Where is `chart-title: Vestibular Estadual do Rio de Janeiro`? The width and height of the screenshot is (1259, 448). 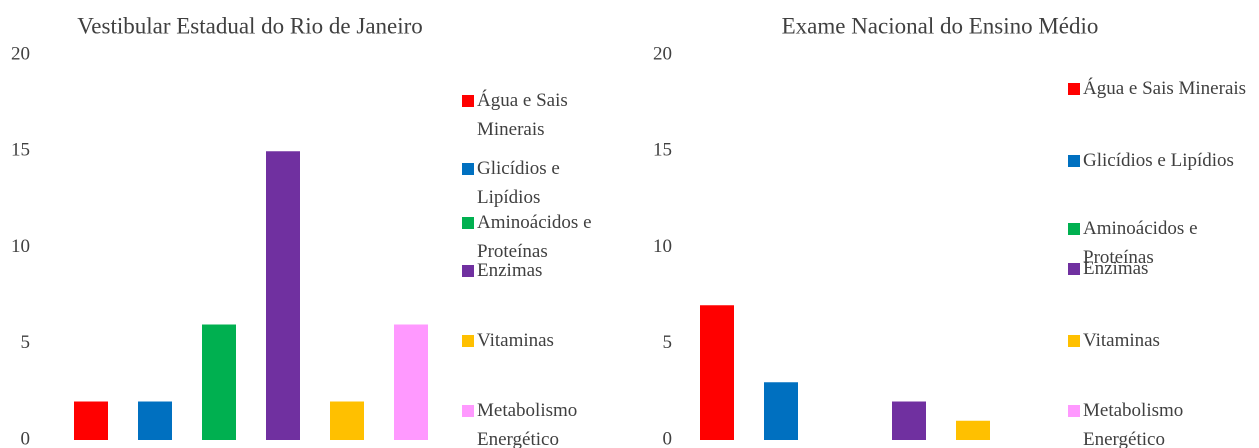 chart-title: Vestibular Estadual do Rio de Janeiro is located at coordinates (250, 25).